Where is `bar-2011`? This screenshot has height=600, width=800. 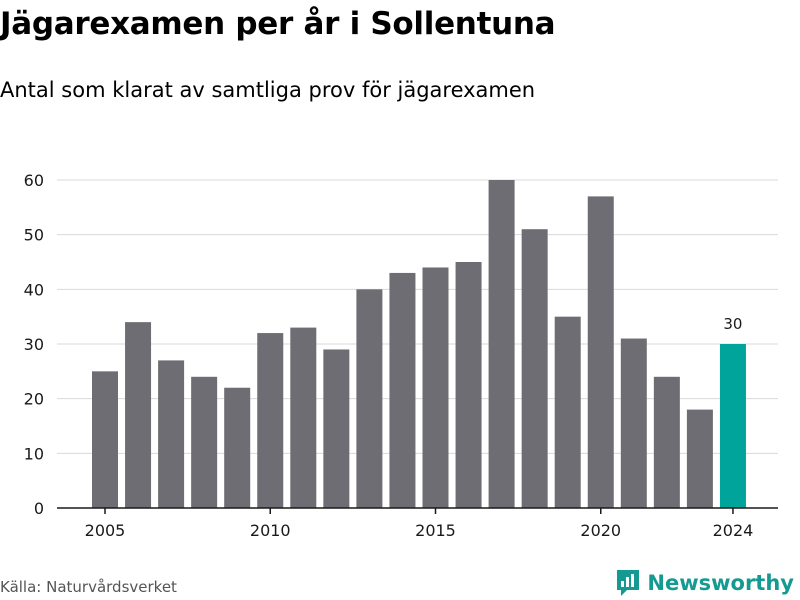
bar-2011 is located at coordinates (303, 417).